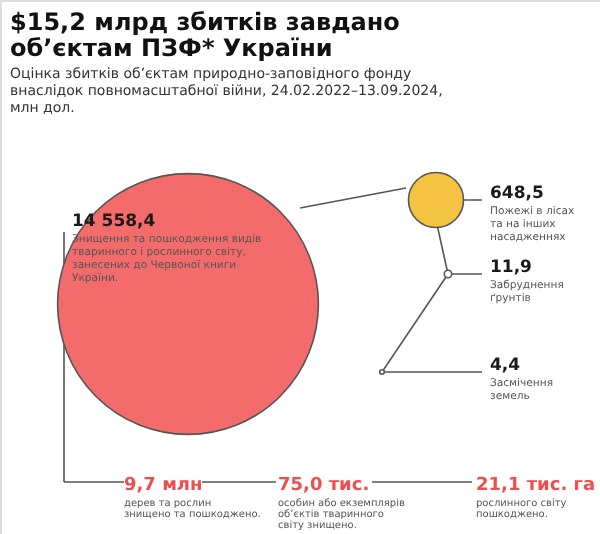 The width and height of the screenshot is (600, 534). Describe the element at coordinates (517, 194) in the screenshot. I see `data-label: 648,5` at that location.